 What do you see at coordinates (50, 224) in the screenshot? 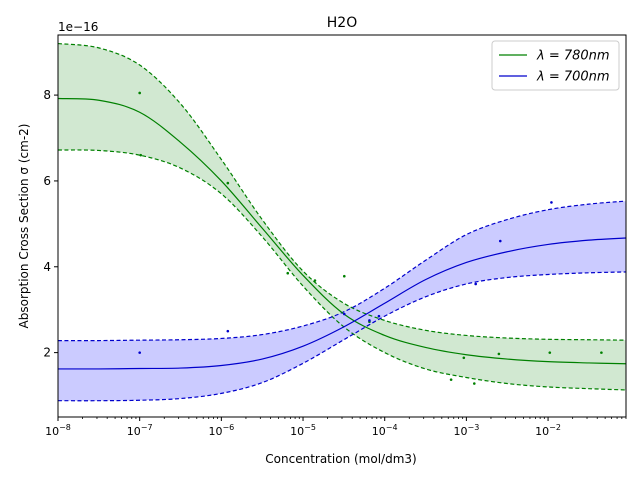
I see `y-axis-ticks: 2 4 6 8` at bounding box center [50, 224].